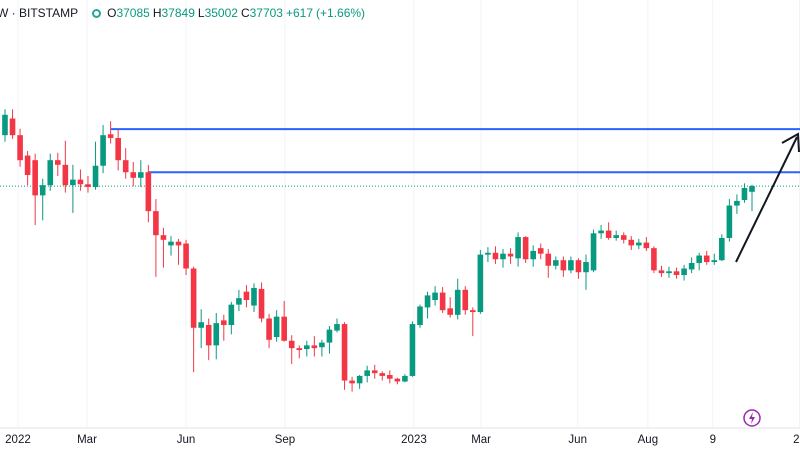 The width and height of the screenshot is (800, 450). I want to click on x-tick-label: Sep, so click(285, 440).